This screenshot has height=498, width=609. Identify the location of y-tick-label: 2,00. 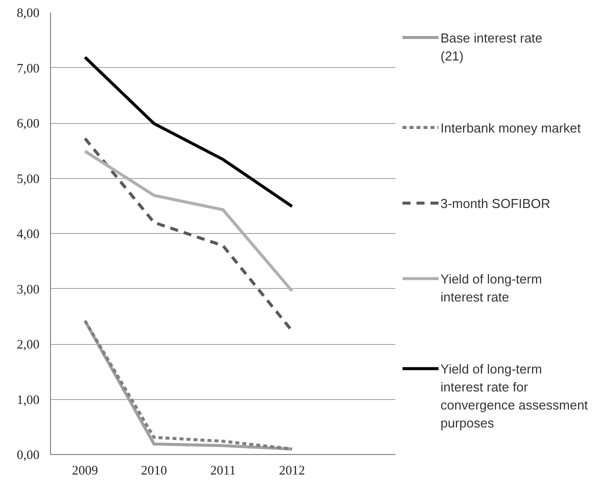
(28, 344).